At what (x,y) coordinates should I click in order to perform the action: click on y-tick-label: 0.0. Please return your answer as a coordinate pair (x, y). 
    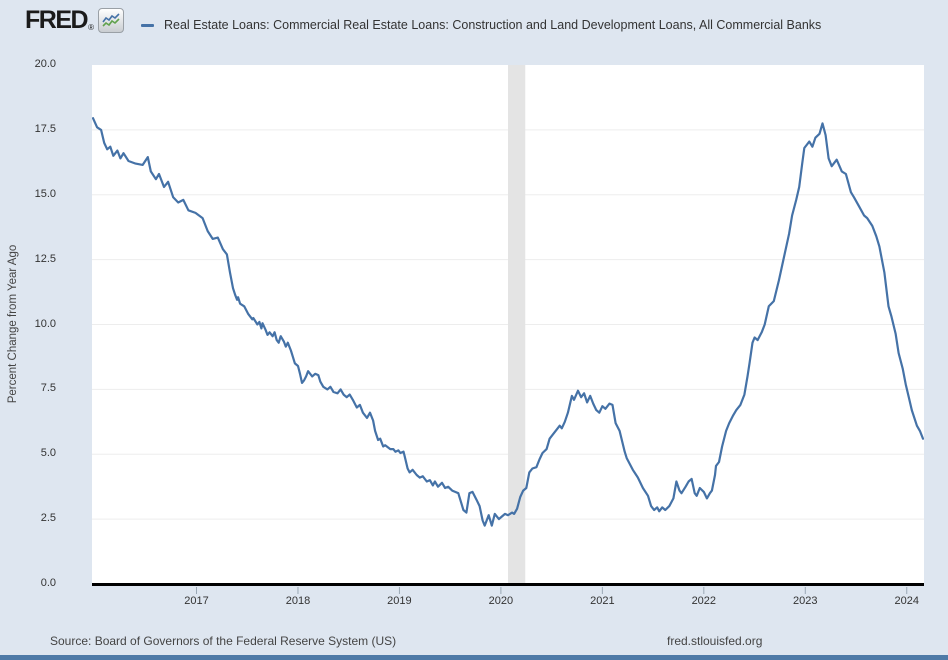
    Looking at the image, I should click on (48, 583).